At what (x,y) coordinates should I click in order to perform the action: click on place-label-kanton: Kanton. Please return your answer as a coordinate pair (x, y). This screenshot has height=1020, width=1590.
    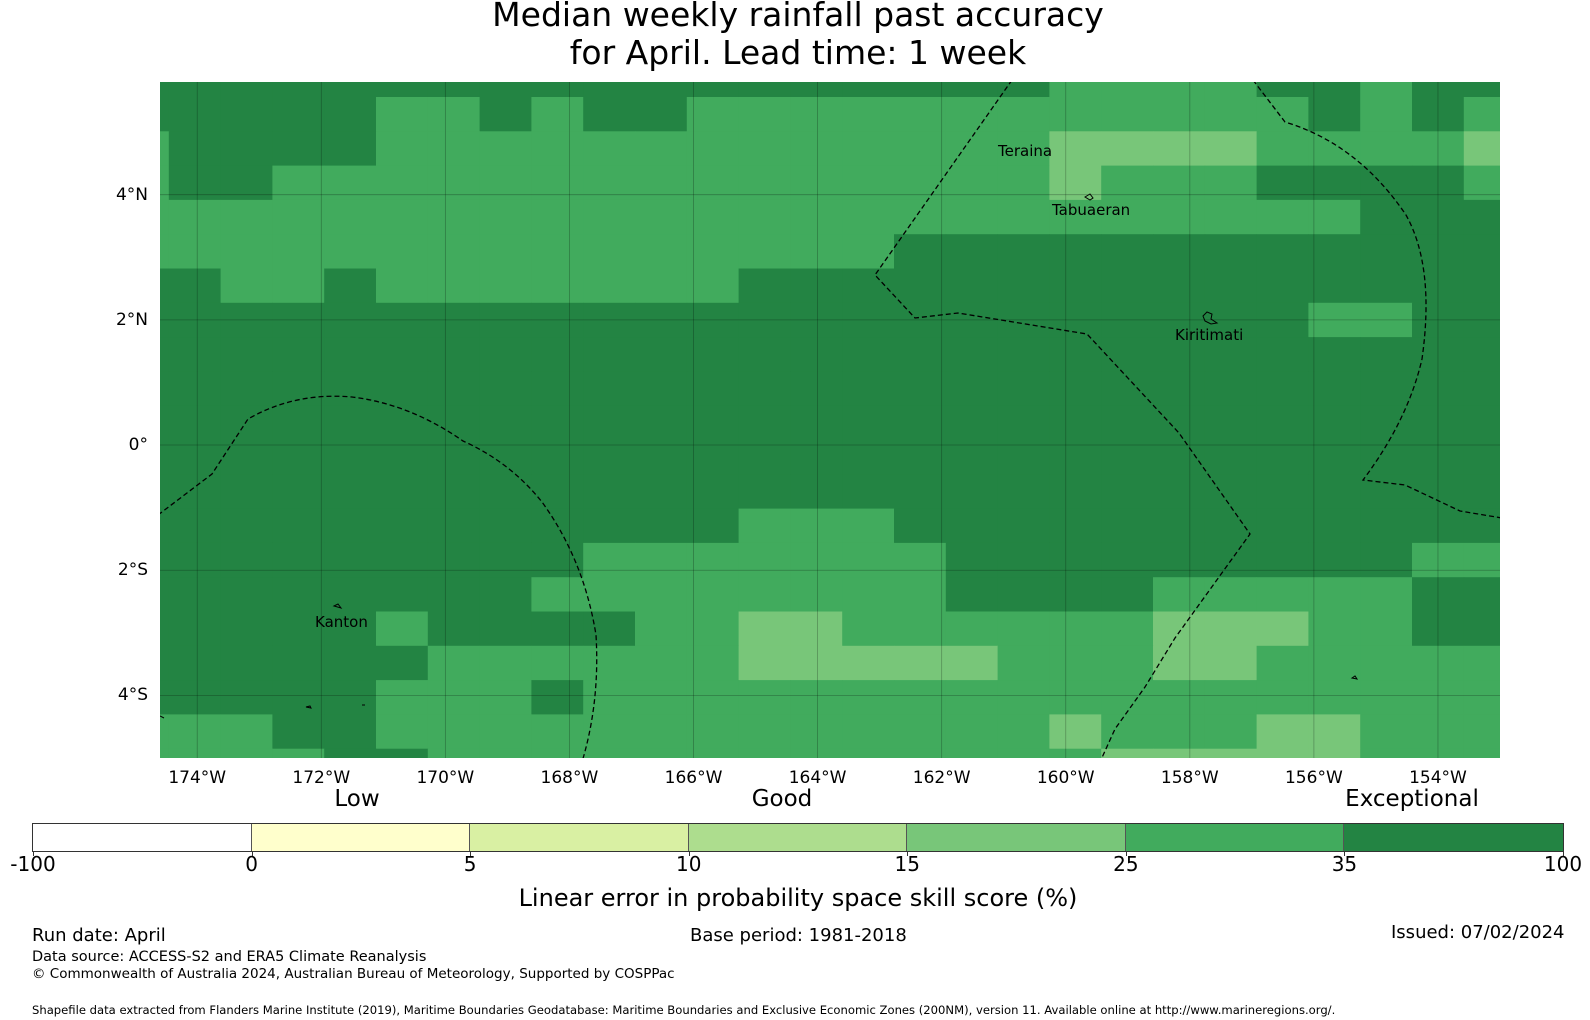
    Looking at the image, I should click on (341, 622).